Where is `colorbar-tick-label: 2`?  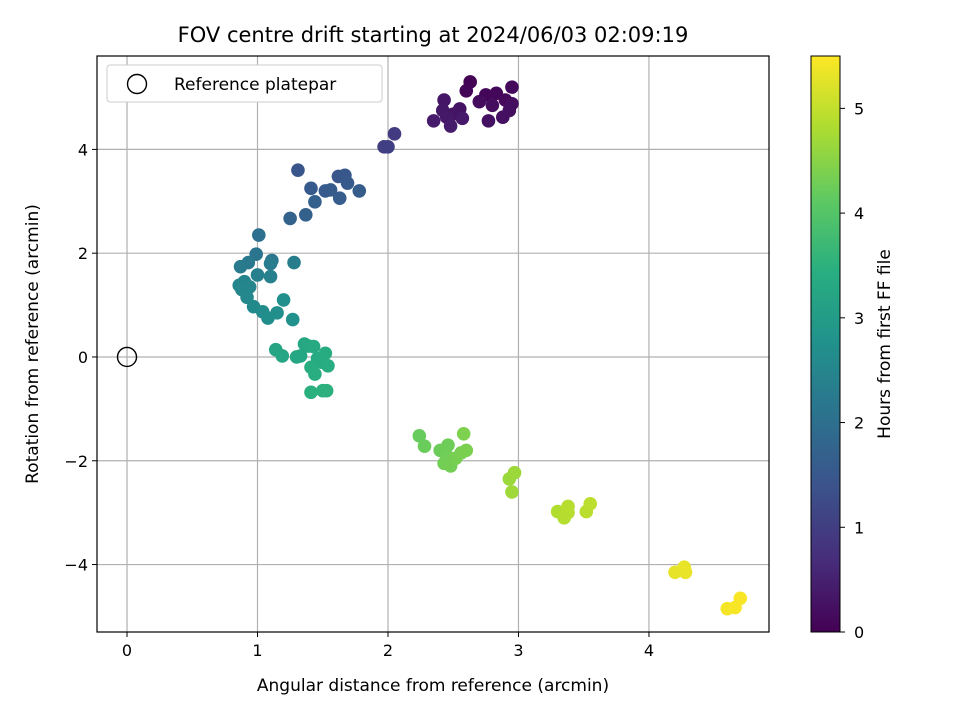
colorbar-tick-label: 2 is located at coordinates (859, 423).